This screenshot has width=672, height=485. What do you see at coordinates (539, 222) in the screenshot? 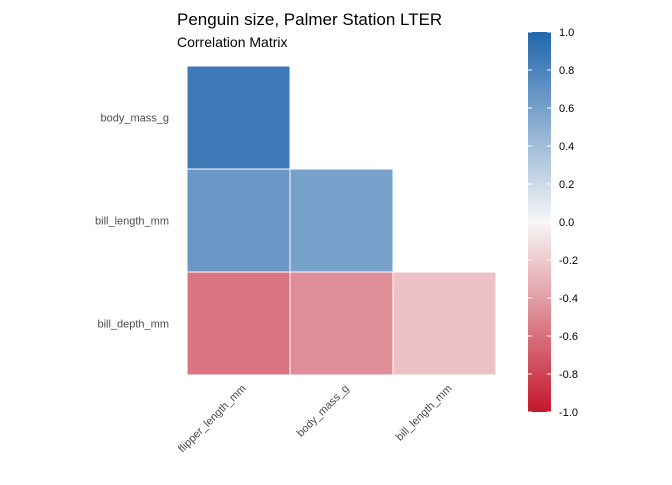
I see `legend-colorbar` at bounding box center [539, 222].